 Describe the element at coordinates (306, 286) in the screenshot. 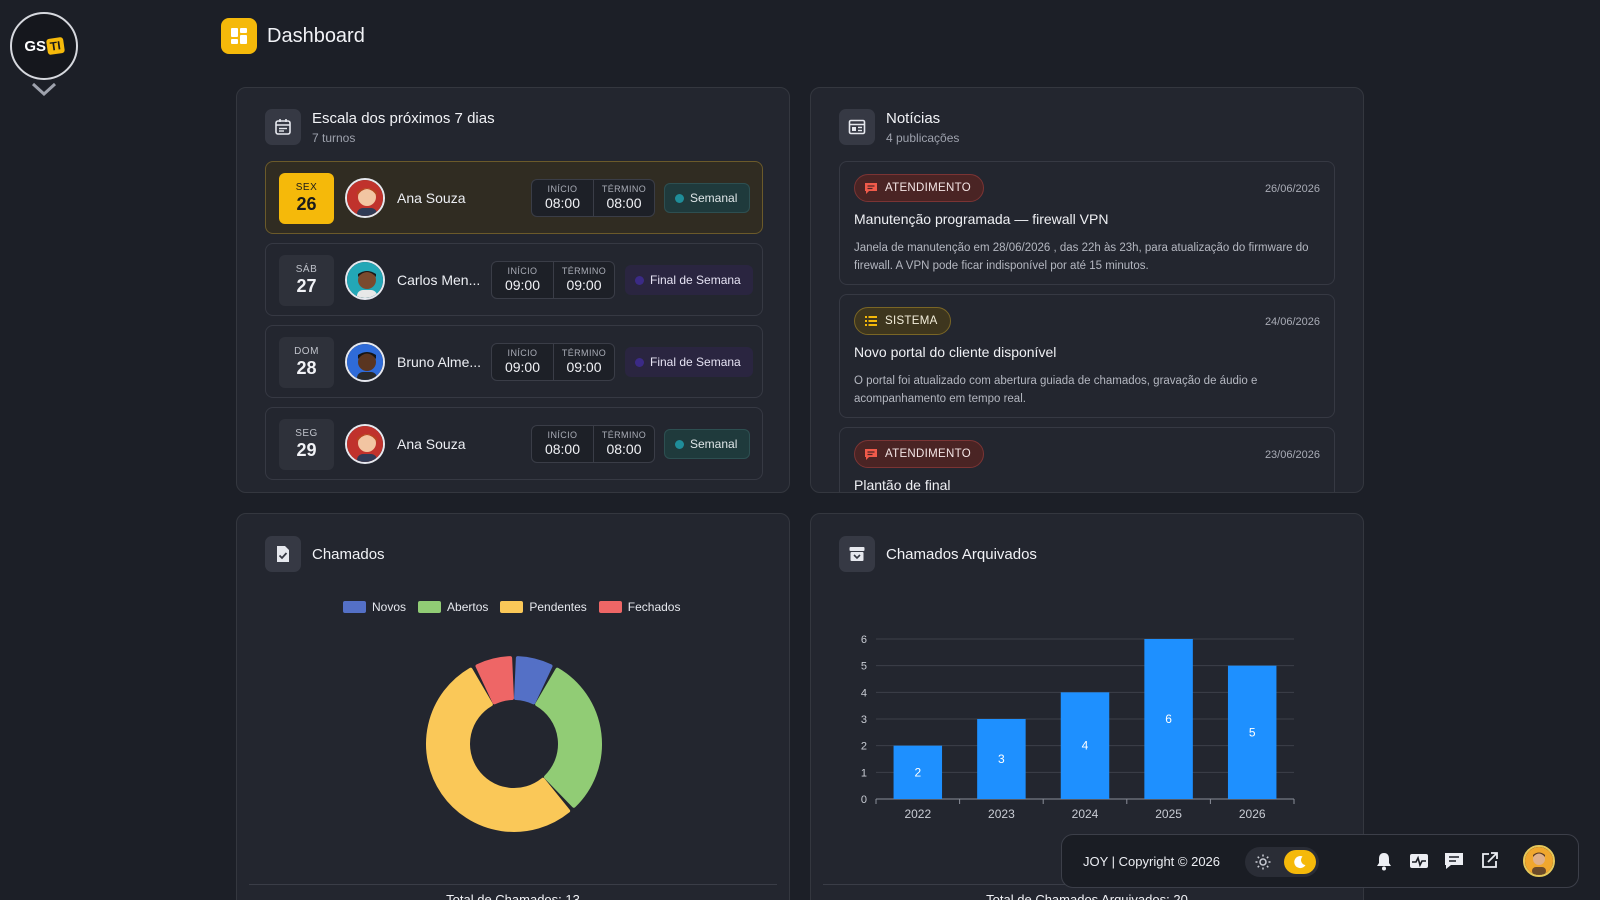

I see `shift-day: 27` at that location.